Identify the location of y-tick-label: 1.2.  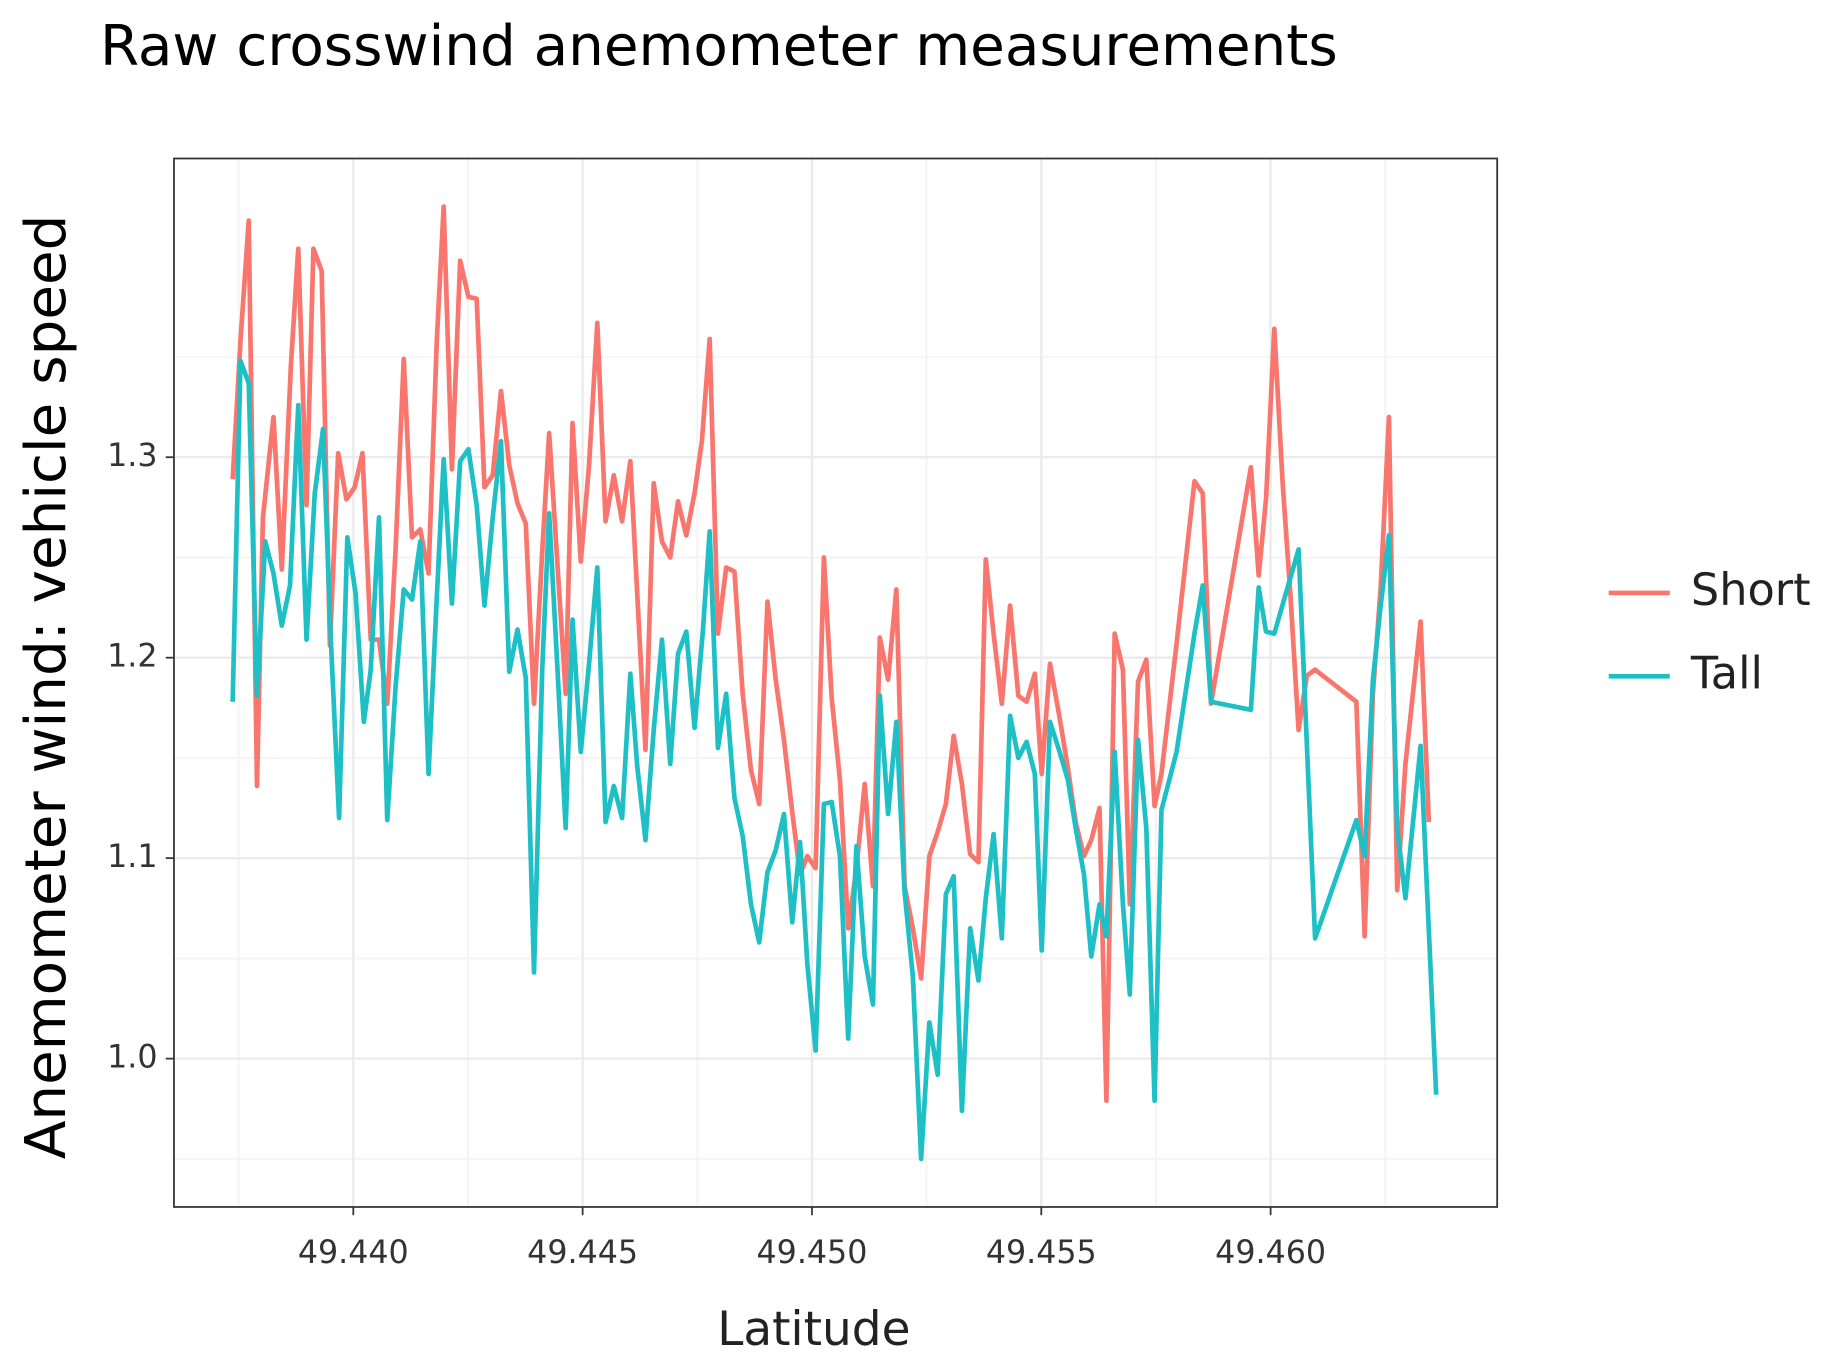
(132, 657).